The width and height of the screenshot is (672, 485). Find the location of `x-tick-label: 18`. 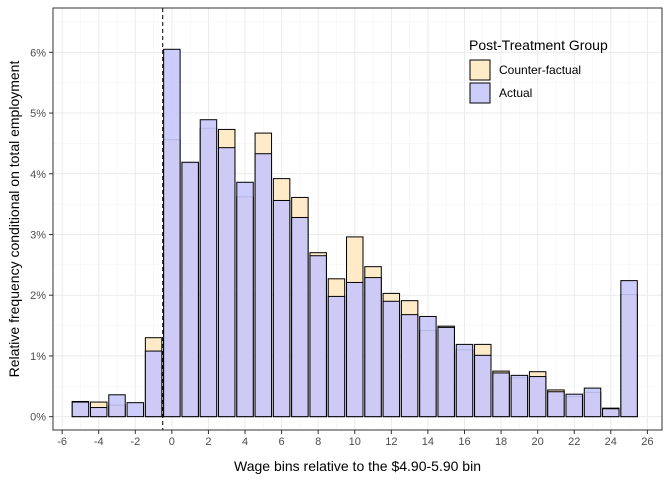

x-tick-label: 18 is located at coordinates (501, 442).